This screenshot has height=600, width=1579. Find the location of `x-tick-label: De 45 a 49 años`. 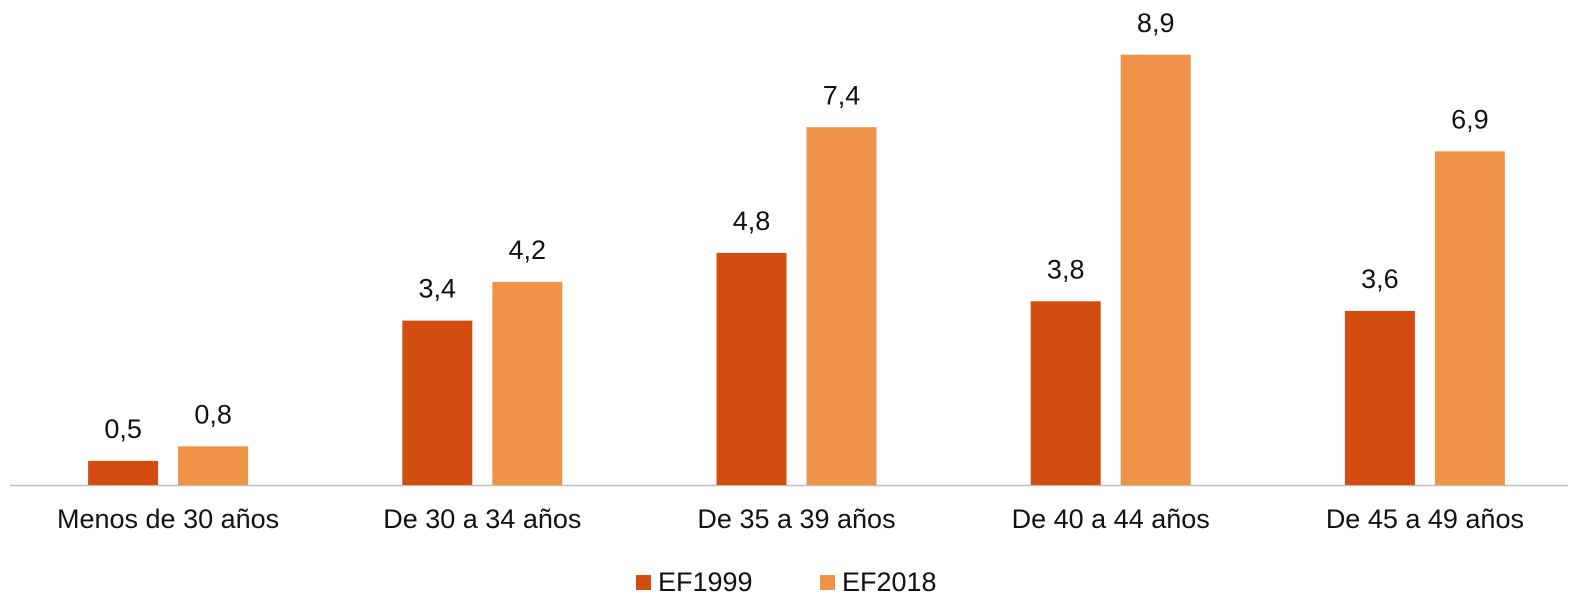

x-tick-label: De 45 a 49 años is located at coordinates (1425, 519).